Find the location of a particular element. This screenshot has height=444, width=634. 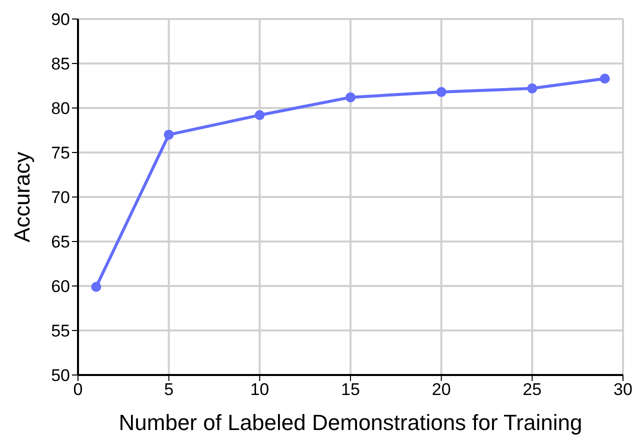

y-tick-label: 50 is located at coordinates (60, 376).